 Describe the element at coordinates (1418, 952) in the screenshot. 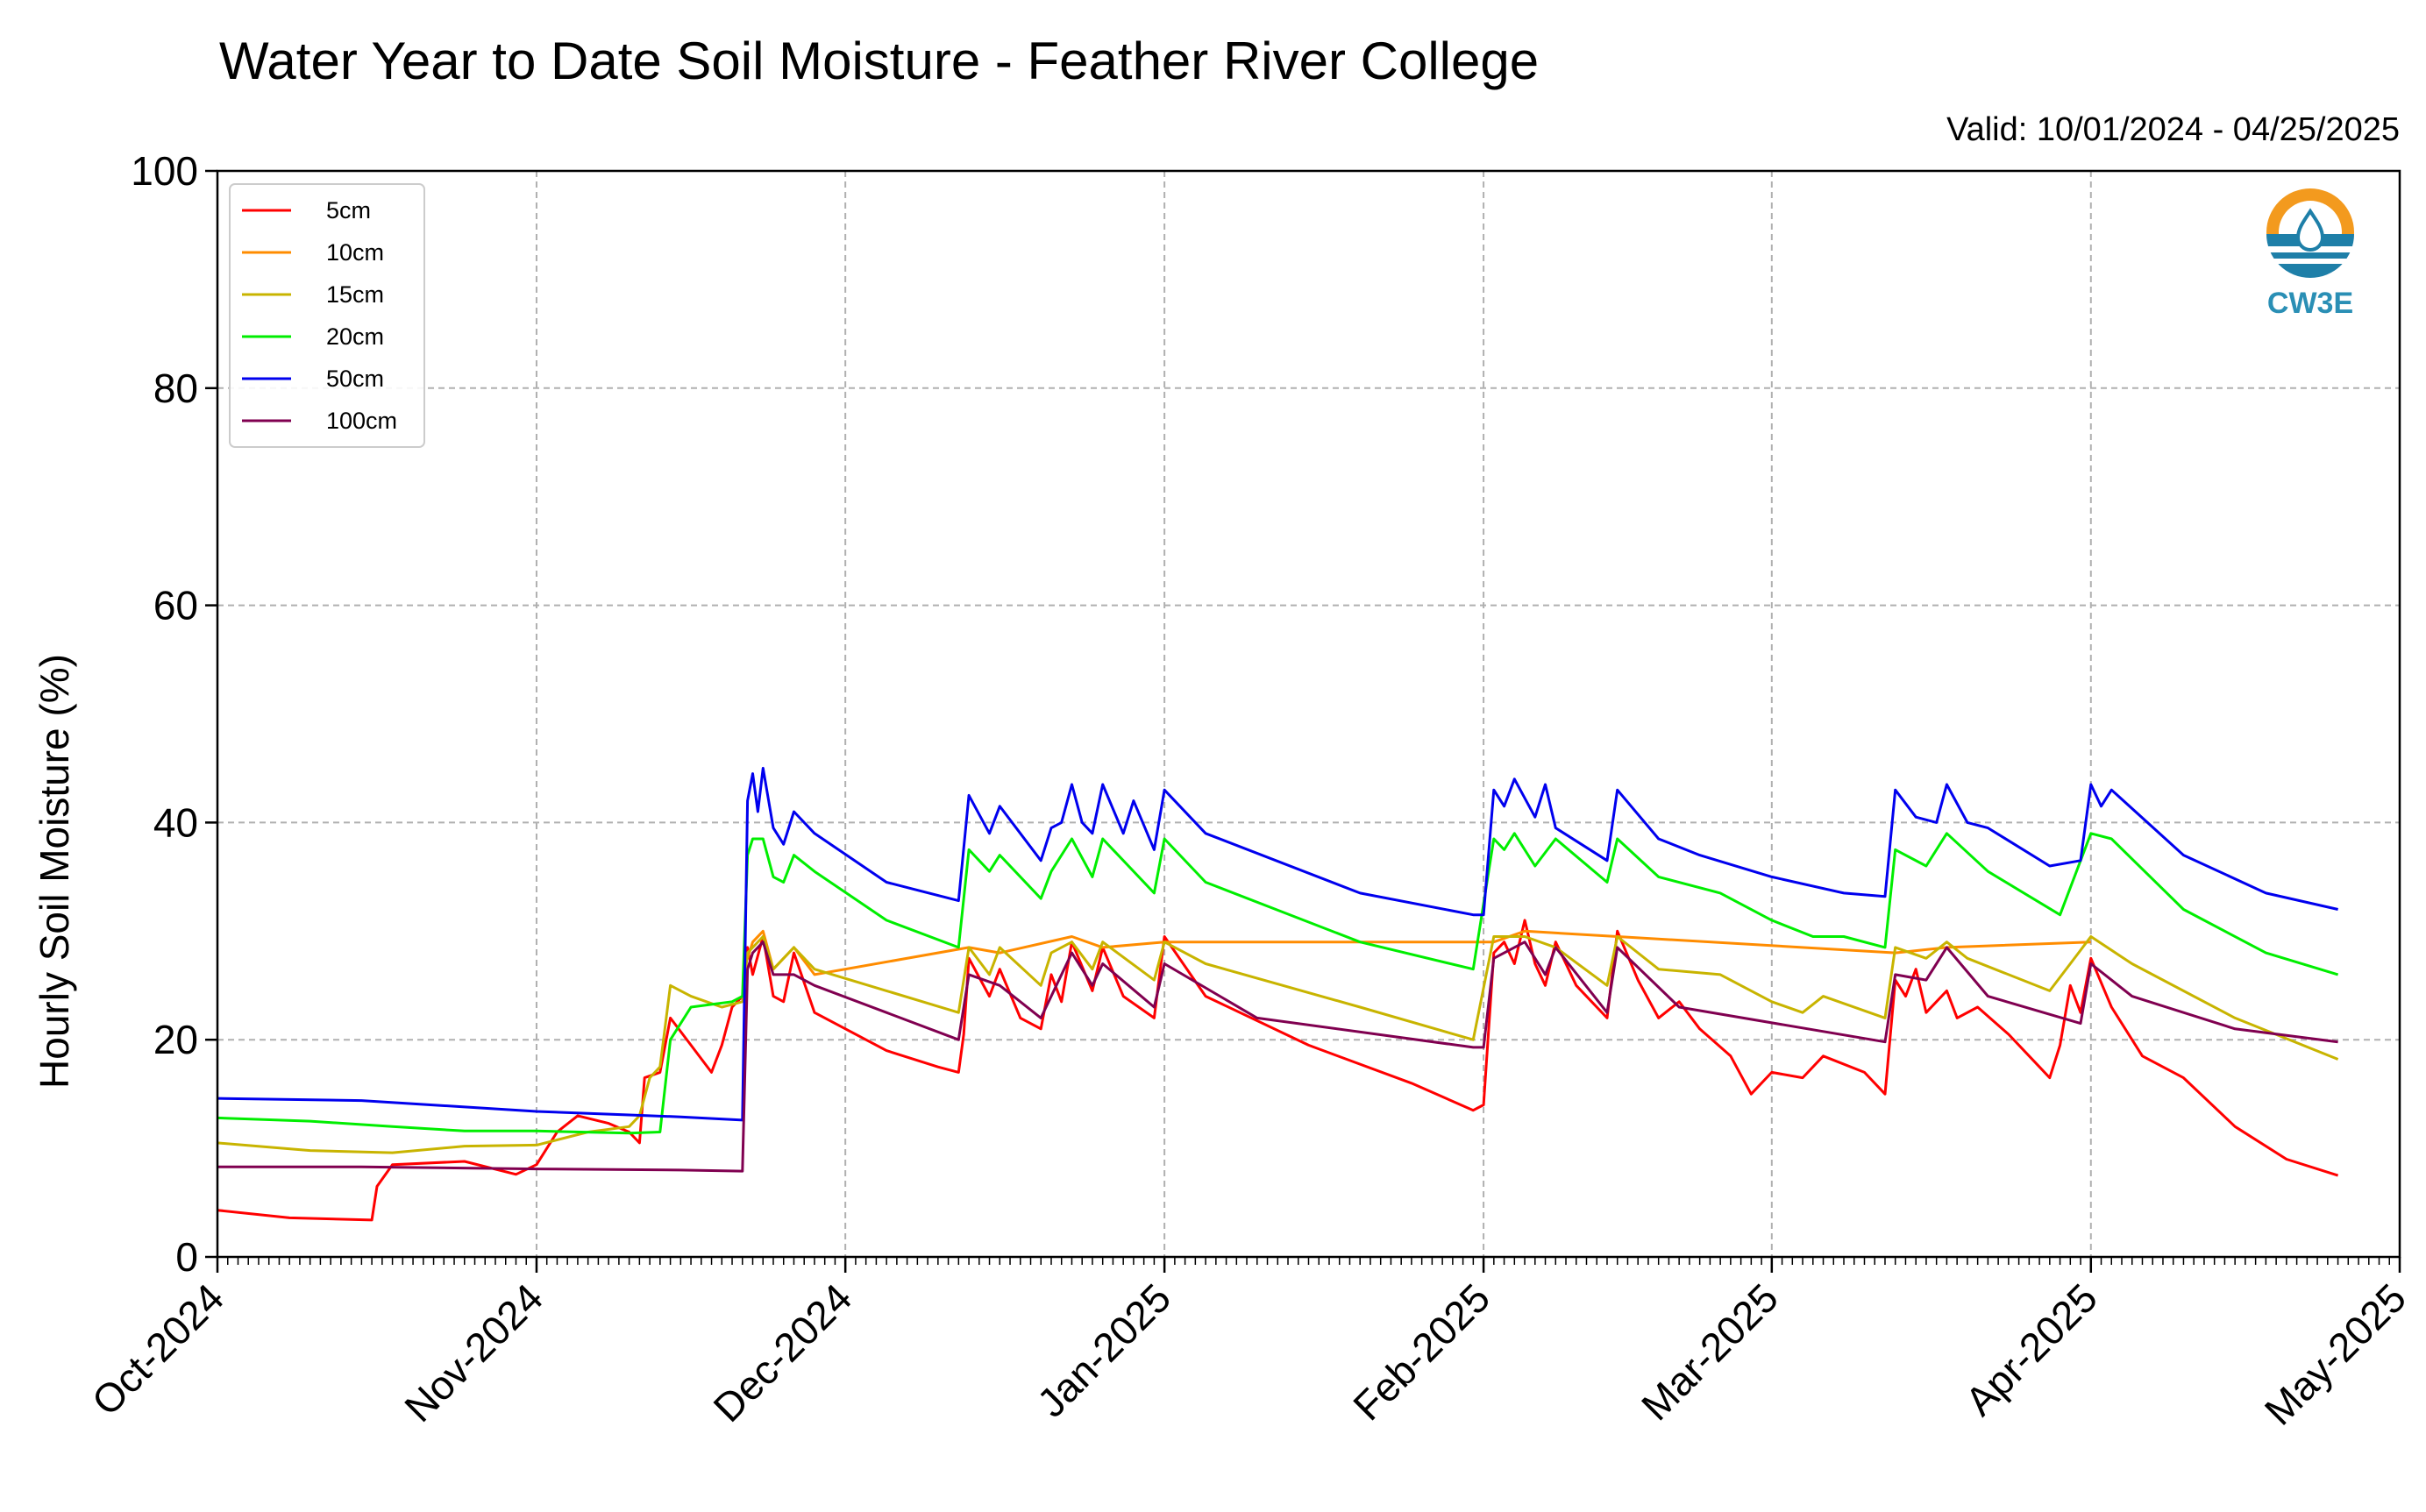

I see `series-line-10cm` at that location.